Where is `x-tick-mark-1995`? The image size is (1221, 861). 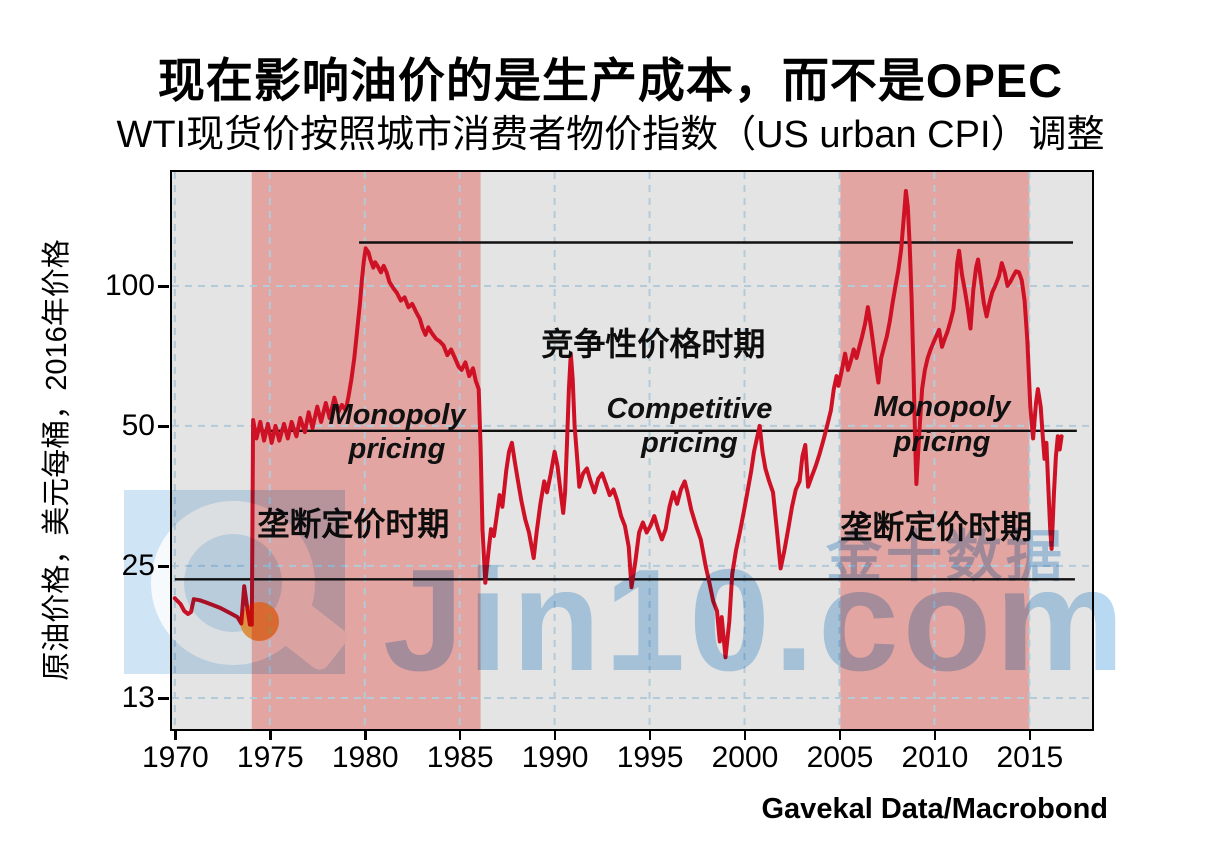 x-tick-mark-1995 is located at coordinates (650, 735).